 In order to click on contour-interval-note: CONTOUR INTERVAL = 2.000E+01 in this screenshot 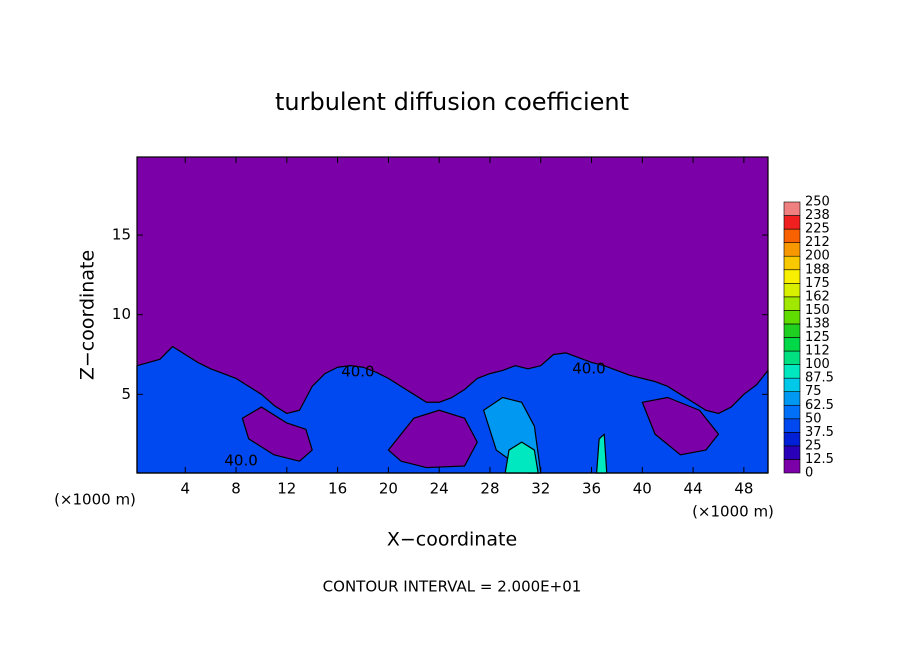, I will do `click(452, 587)`.